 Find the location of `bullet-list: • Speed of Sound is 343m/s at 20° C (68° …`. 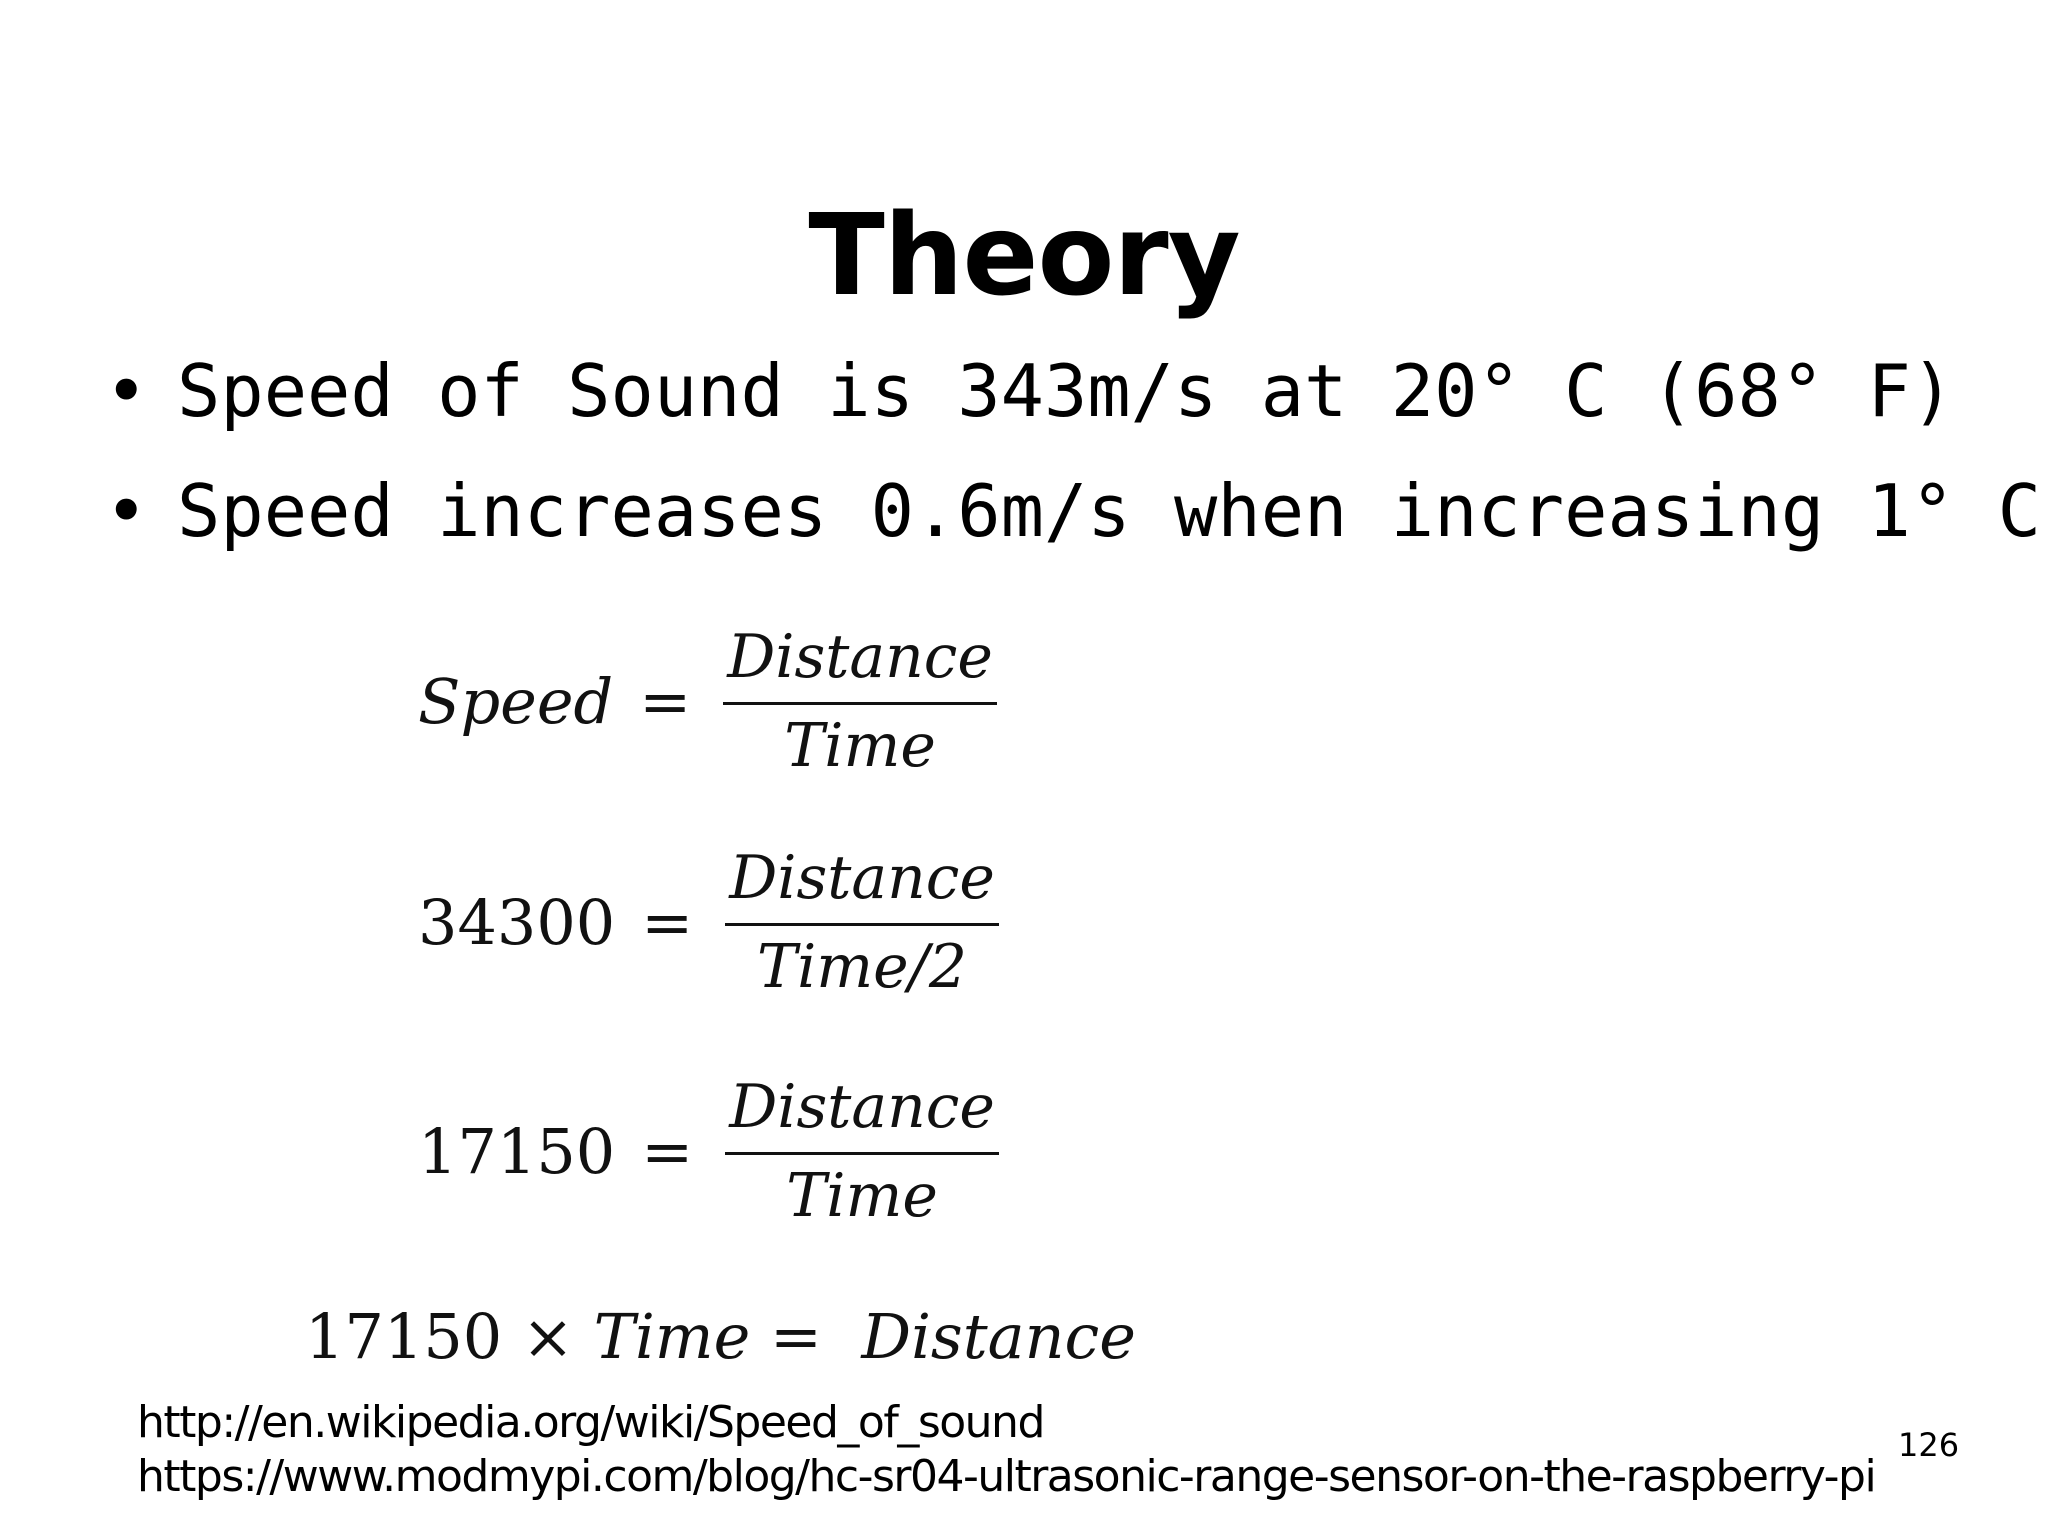

bullet-list: • Speed of Sound is 343m/s at 20° C (68° … is located at coordinates (1073, 475).